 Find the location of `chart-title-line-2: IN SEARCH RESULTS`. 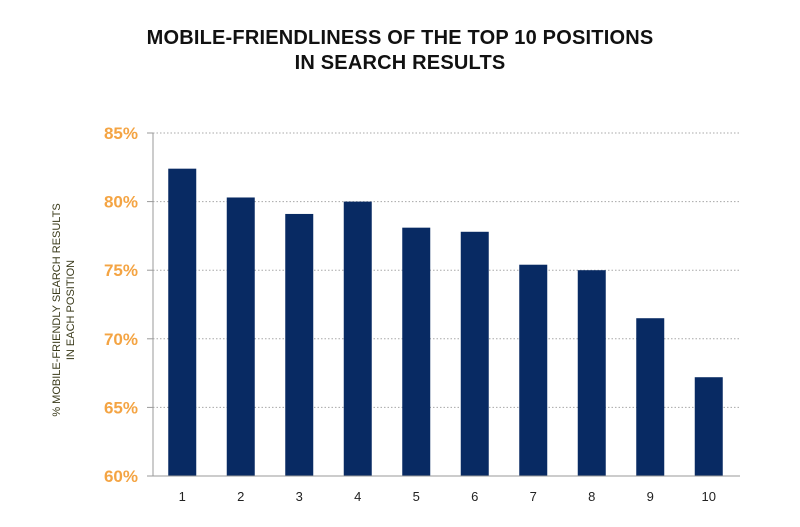

chart-title-line-2: IN SEARCH RESULTS is located at coordinates (400, 63).